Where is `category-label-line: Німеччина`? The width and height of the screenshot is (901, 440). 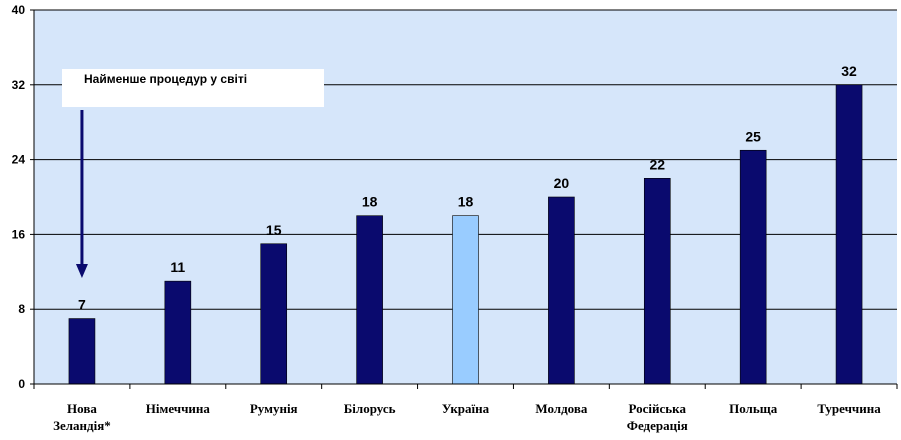
category-label-line: Німеччина is located at coordinates (178, 408).